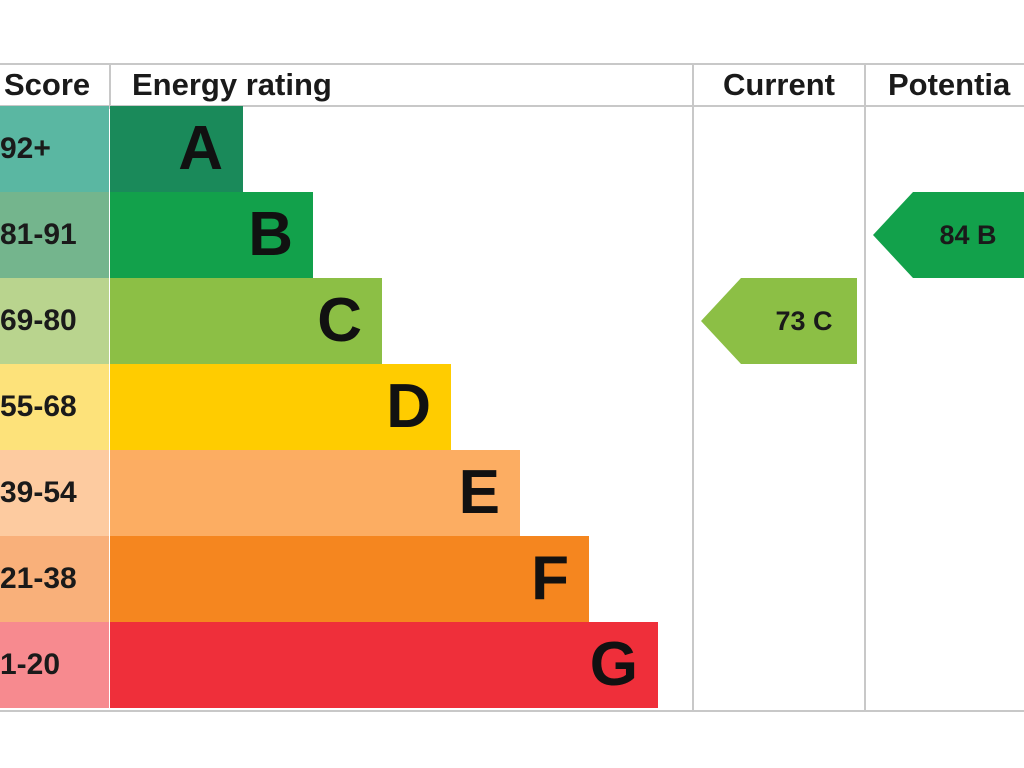  I want to click on potential-rating-arrow: 84 B, so click(948, 235).